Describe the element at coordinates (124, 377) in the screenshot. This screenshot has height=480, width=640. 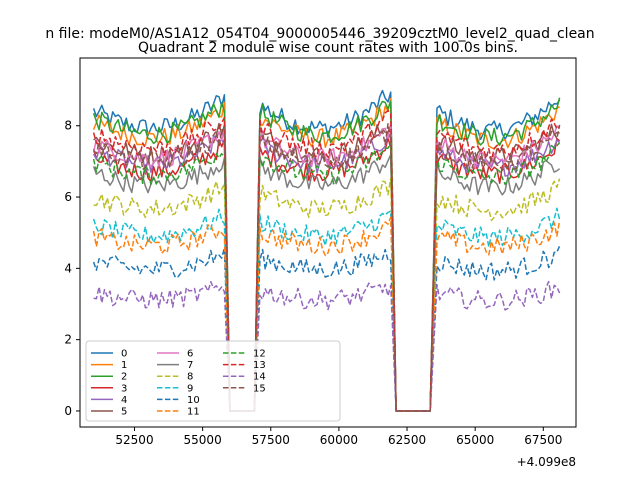
I see `legend-label: 2` at that location.